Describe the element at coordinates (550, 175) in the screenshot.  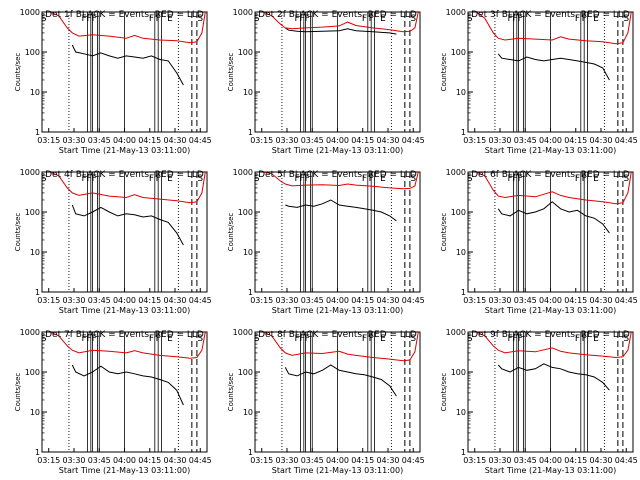
I see `panel-title: Det 6f BLACK = Events, RED = LLD` at that location.